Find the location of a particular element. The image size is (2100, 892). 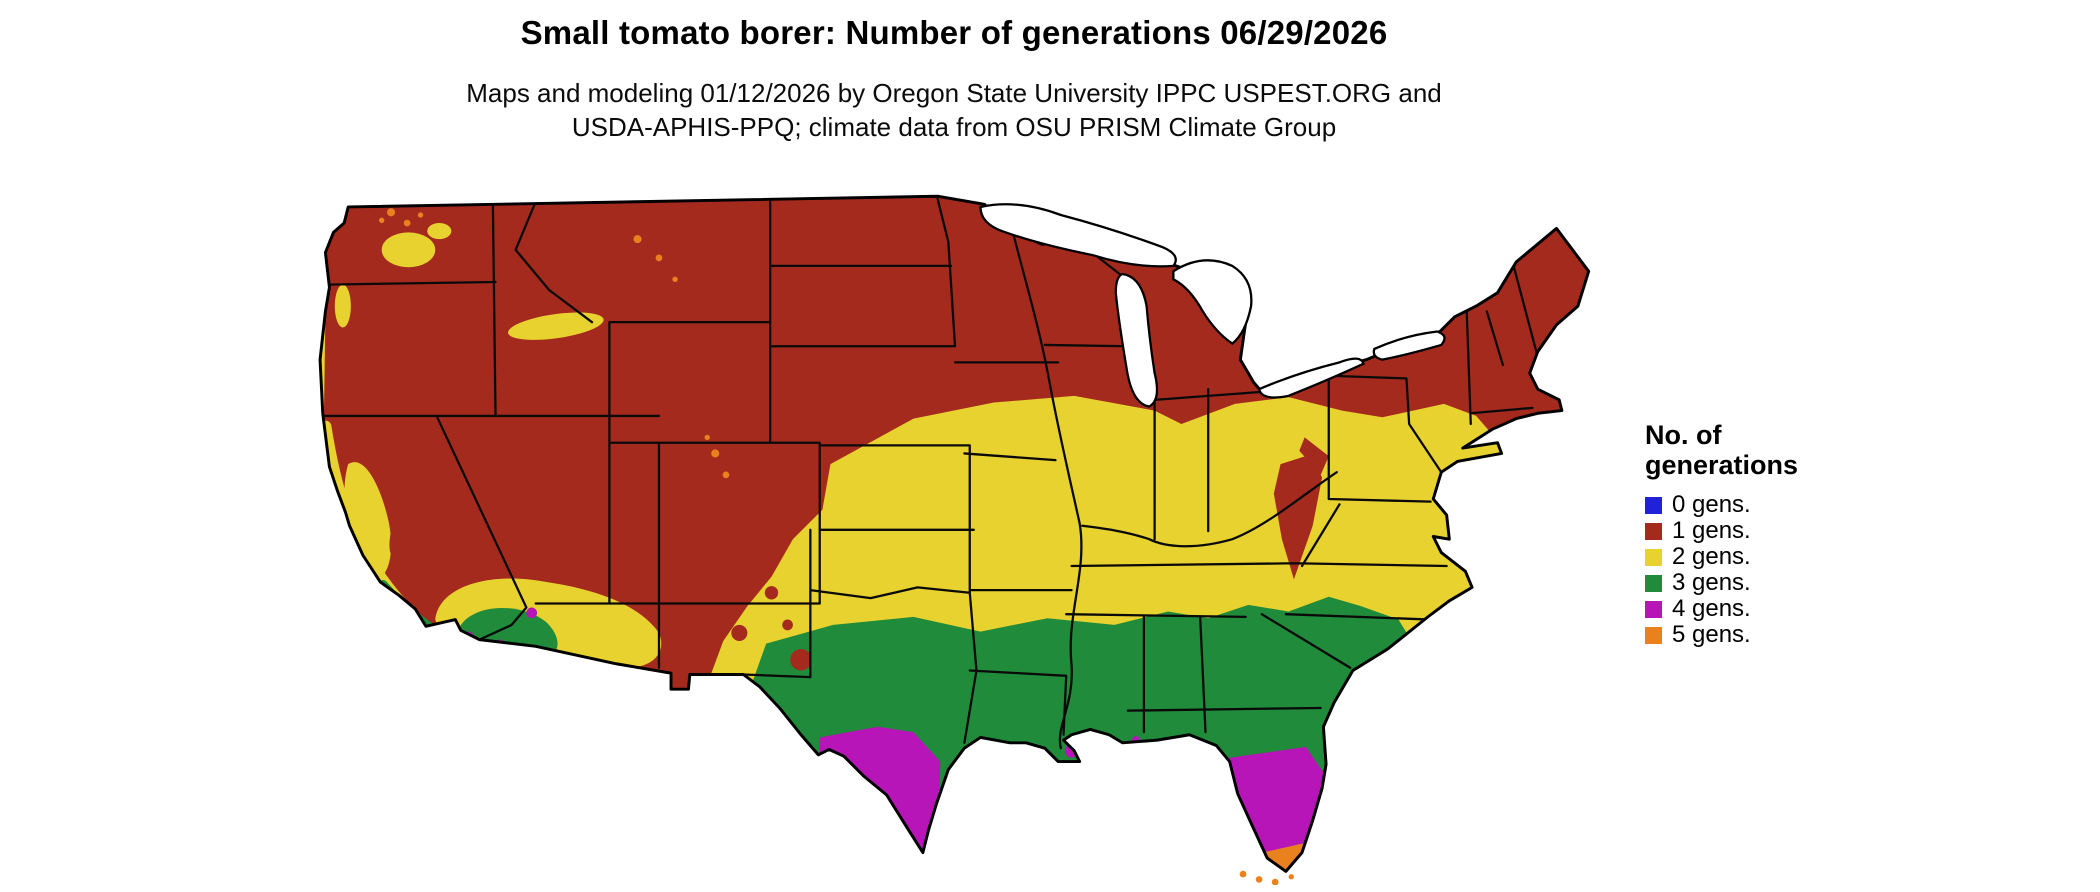

legend-title-line-1: No. of is located at coordinates (1683, 435).